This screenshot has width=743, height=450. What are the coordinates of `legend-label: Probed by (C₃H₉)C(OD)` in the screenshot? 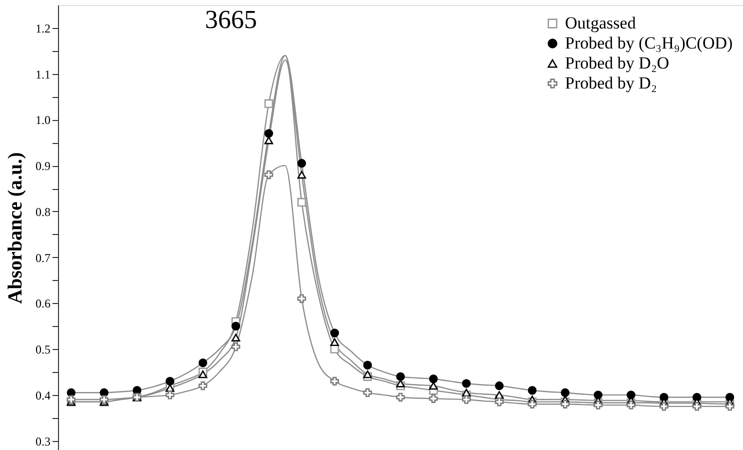 It's located at (649, 43).